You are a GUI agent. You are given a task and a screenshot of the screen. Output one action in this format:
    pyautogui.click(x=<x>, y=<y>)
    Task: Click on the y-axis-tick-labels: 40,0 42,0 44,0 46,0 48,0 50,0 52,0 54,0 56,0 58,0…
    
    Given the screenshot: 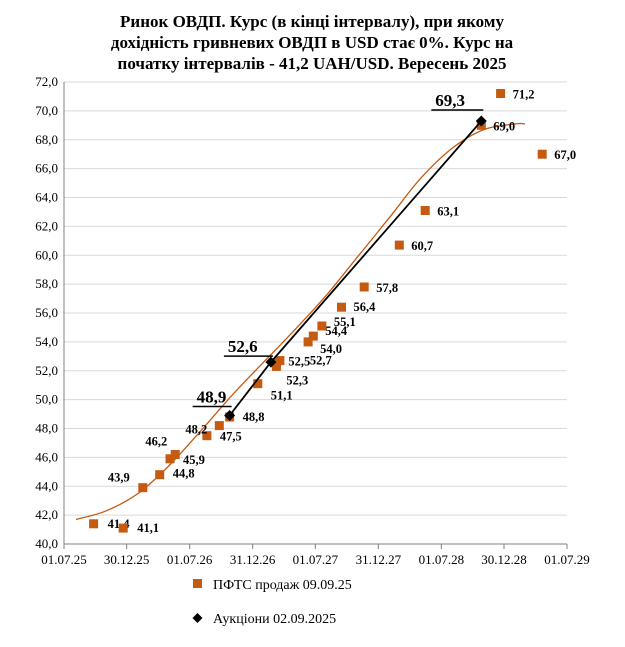 What is the action you would take?
    pyautogui.click(x=46, y=312)
    